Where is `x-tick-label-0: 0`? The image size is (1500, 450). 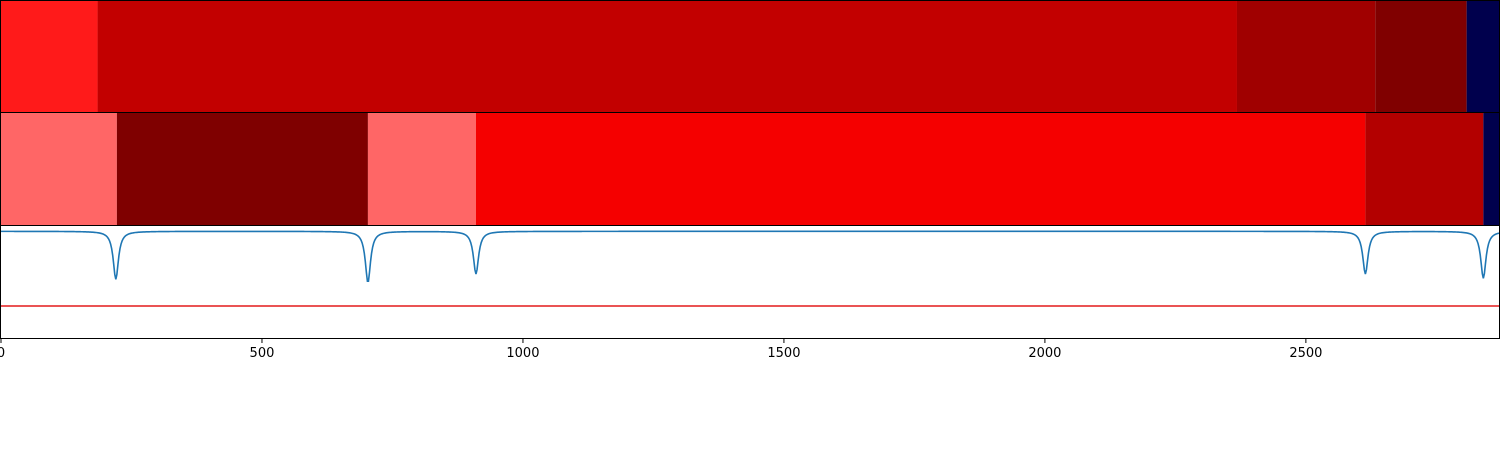
x-tick-label-0: 0 is located at coordinates (2, 353).